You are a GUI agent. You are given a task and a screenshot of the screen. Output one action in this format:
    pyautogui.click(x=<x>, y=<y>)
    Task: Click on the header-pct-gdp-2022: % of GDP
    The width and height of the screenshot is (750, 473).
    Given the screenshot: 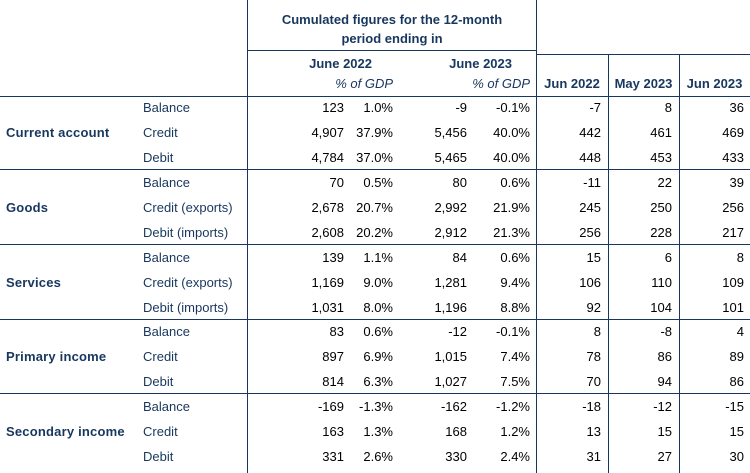 What is the action you would take?
    pyautogui.click(x=364, y=83)
    